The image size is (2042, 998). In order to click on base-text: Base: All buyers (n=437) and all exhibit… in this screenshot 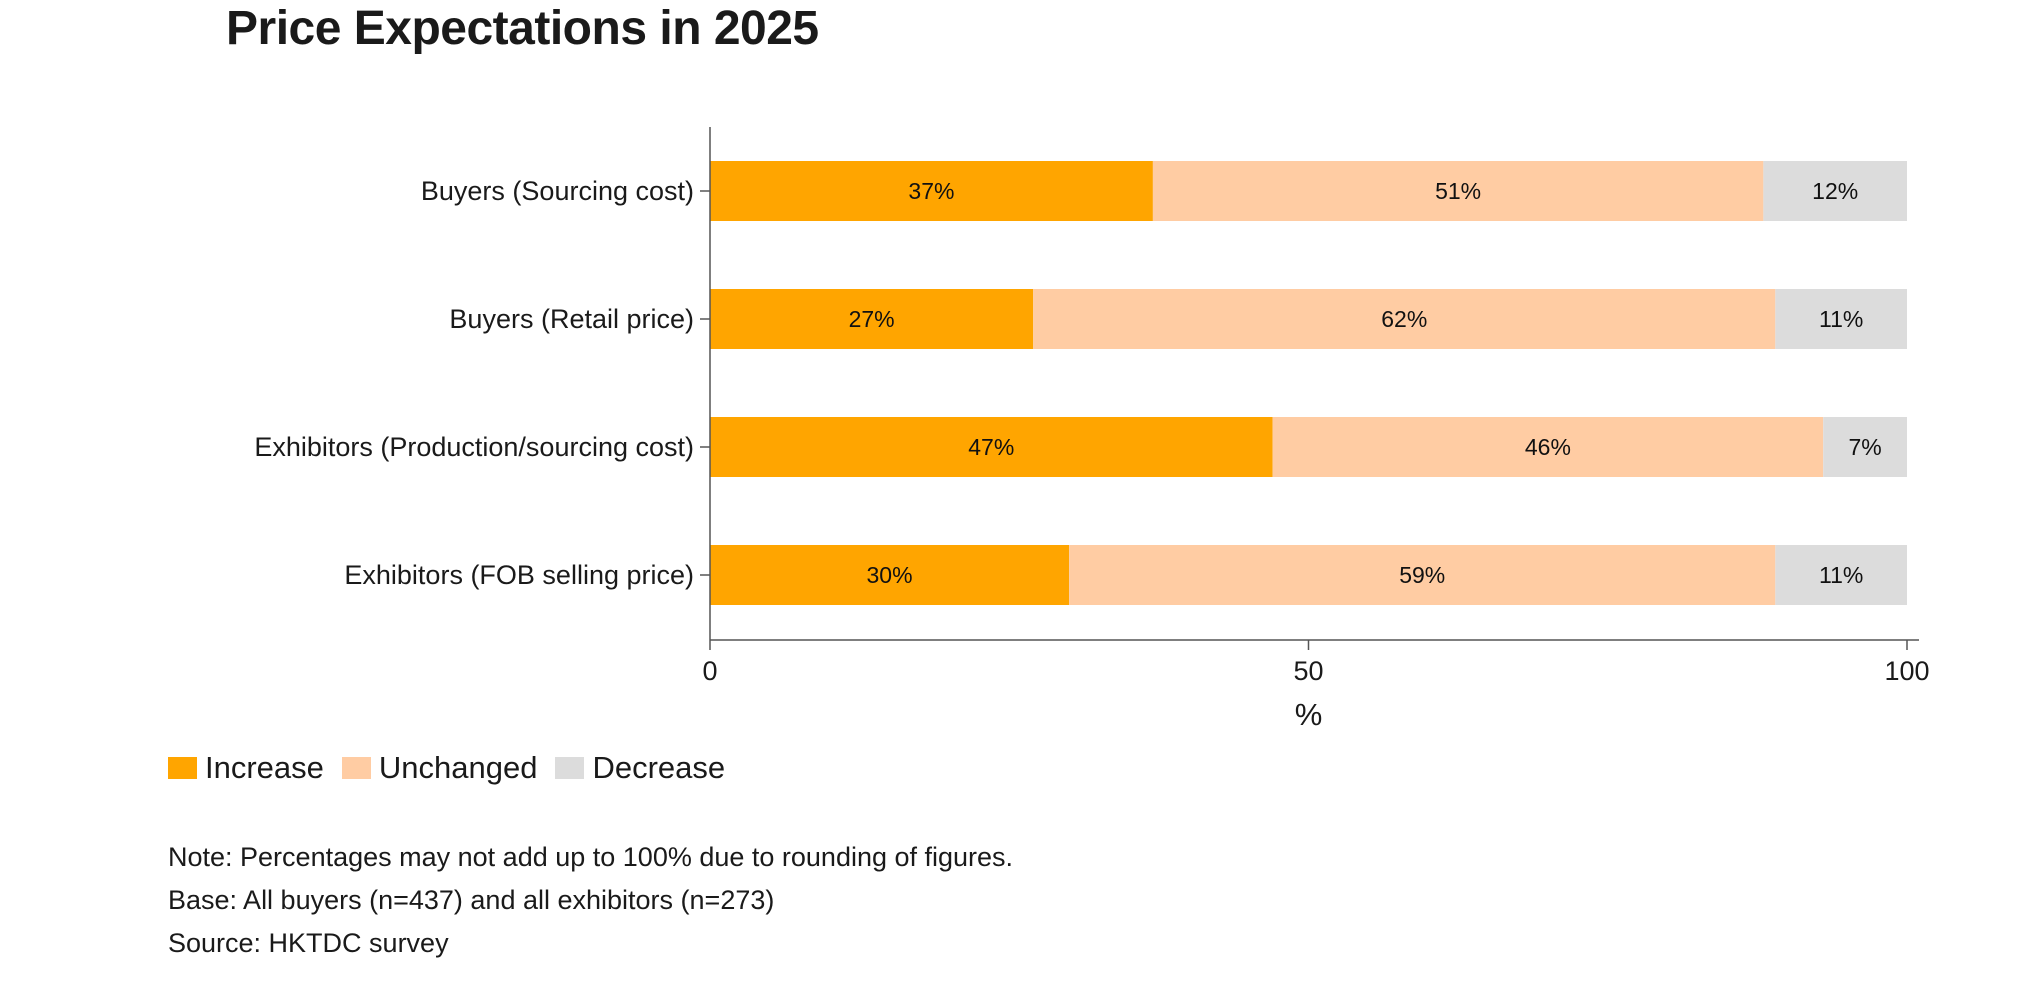, I will do `click(471, 900)`.